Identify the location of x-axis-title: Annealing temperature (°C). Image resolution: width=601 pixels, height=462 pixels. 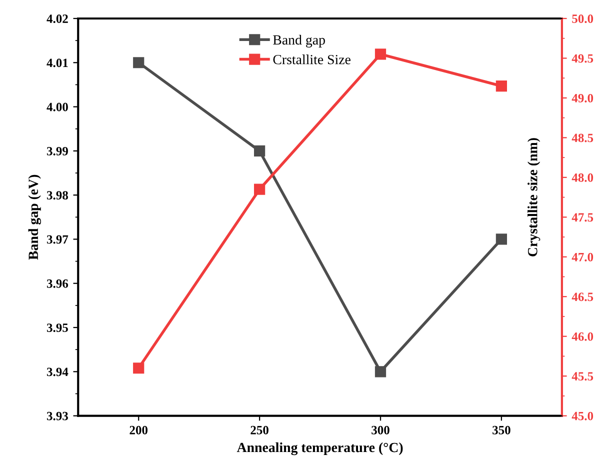
(319, 449).